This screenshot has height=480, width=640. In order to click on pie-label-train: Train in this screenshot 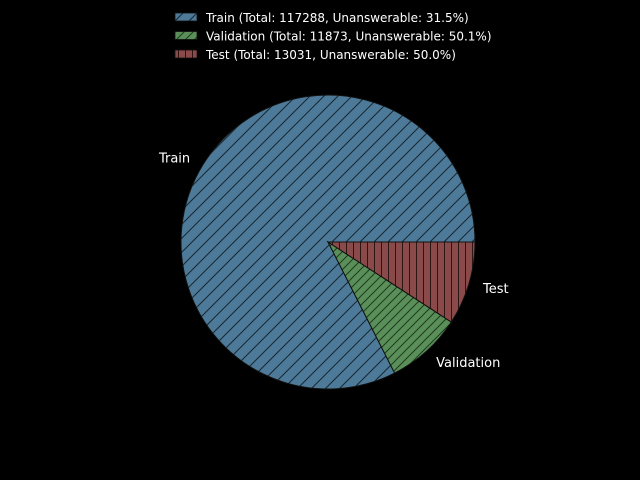, I will do `click(174, 158)`.